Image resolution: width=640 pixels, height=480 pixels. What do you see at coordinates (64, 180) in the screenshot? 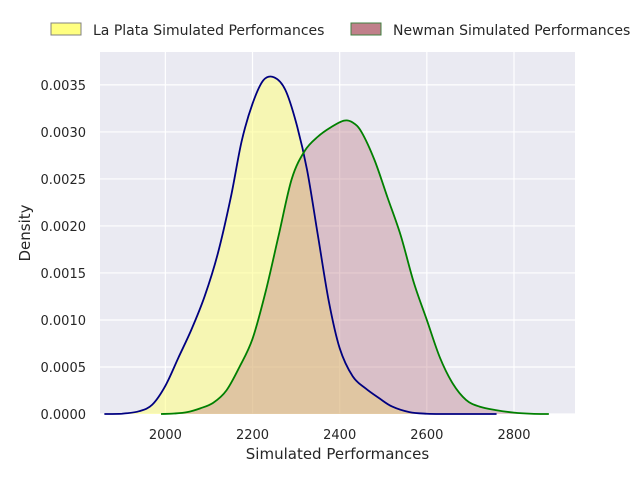
I see `y-tick-label: 0.0025` at bounding box center [64, 180].